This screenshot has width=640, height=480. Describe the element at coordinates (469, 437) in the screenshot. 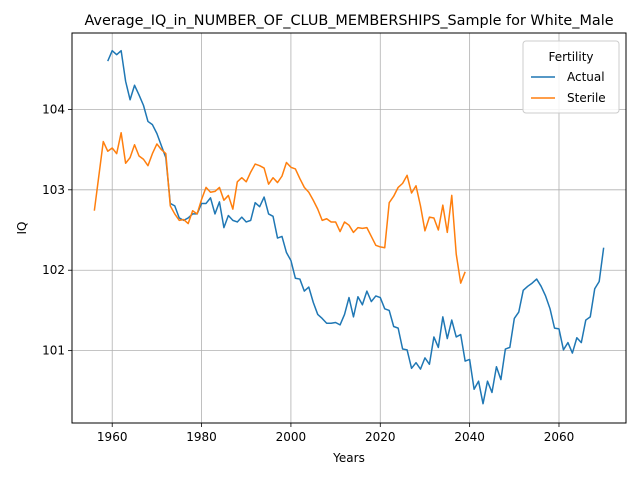

I see `x-tick-label: 2040` at that location.